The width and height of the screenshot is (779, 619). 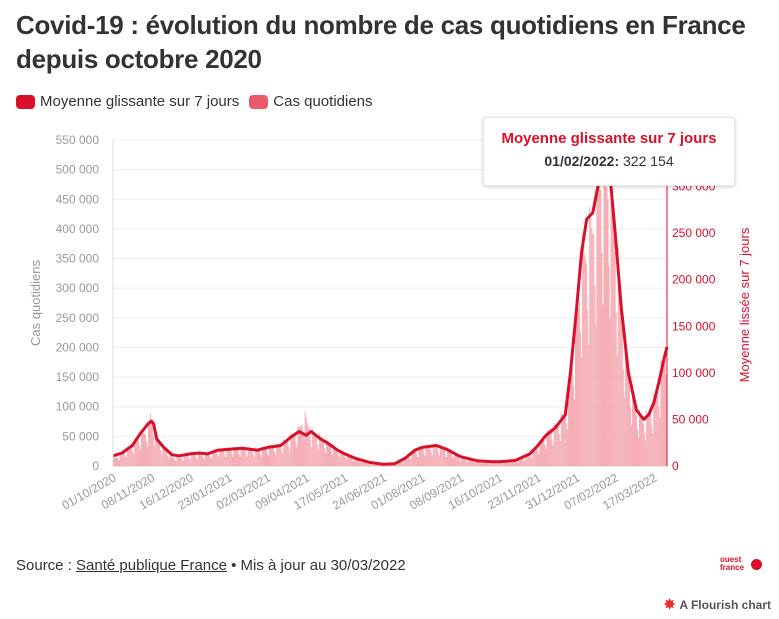 I want to click on y-tick-label: 100 000, so click(x=78, y=407).